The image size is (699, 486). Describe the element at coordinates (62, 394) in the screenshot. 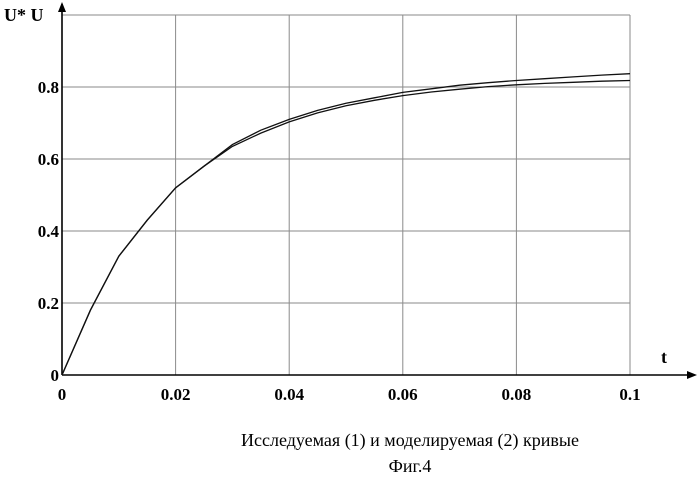

I see `x-tick-label: 0` at that location.